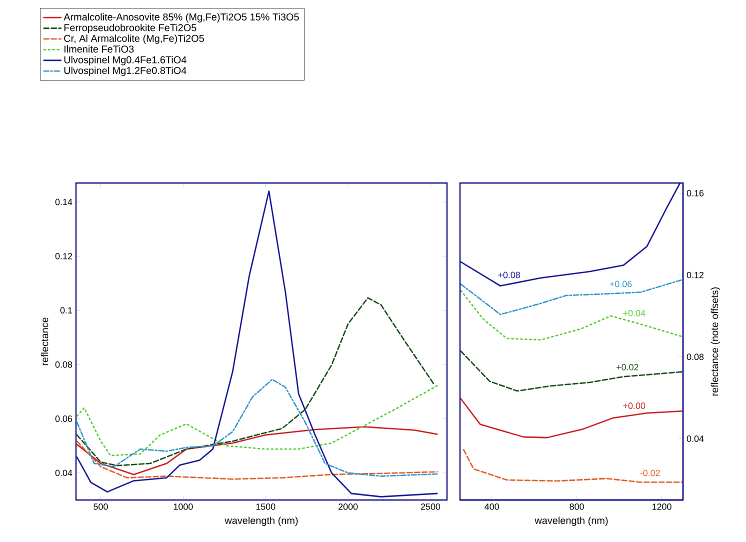 The width and height of the screenshot is (746, 542). I want to click on y-axis-title: reflectance, so click(44, 342).